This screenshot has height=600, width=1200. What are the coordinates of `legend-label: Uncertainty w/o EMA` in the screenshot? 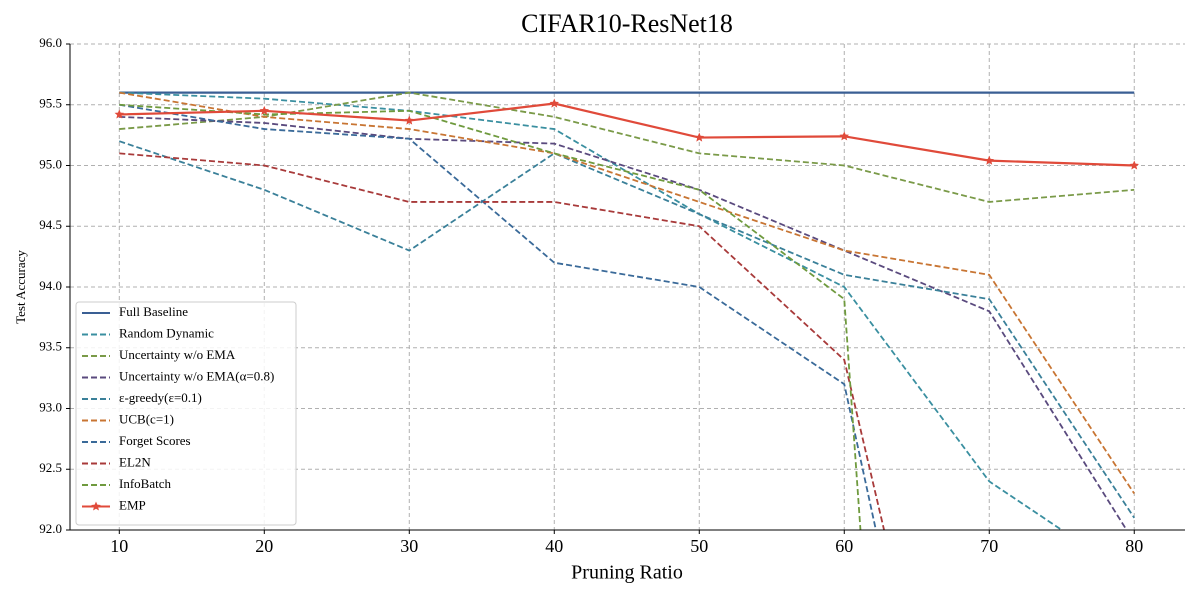 It's located at (177, 354).